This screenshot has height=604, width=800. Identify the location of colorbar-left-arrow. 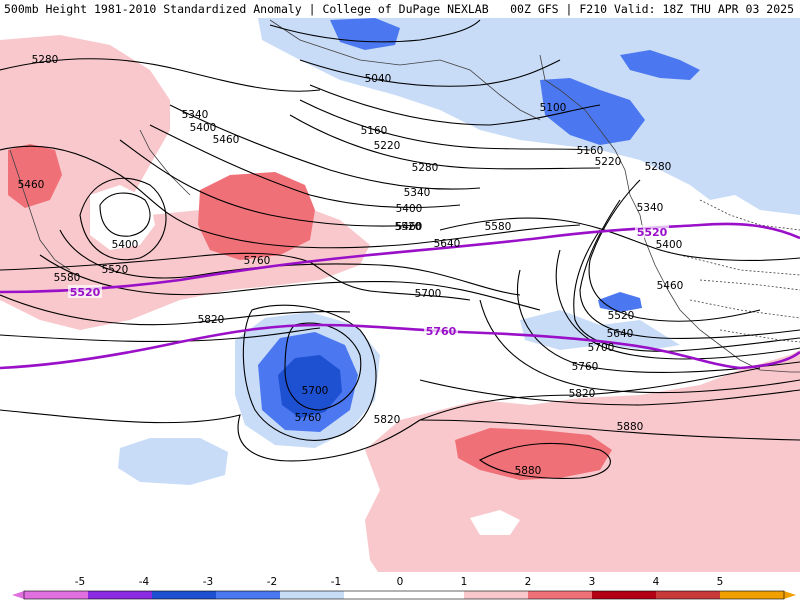
(18, 595).